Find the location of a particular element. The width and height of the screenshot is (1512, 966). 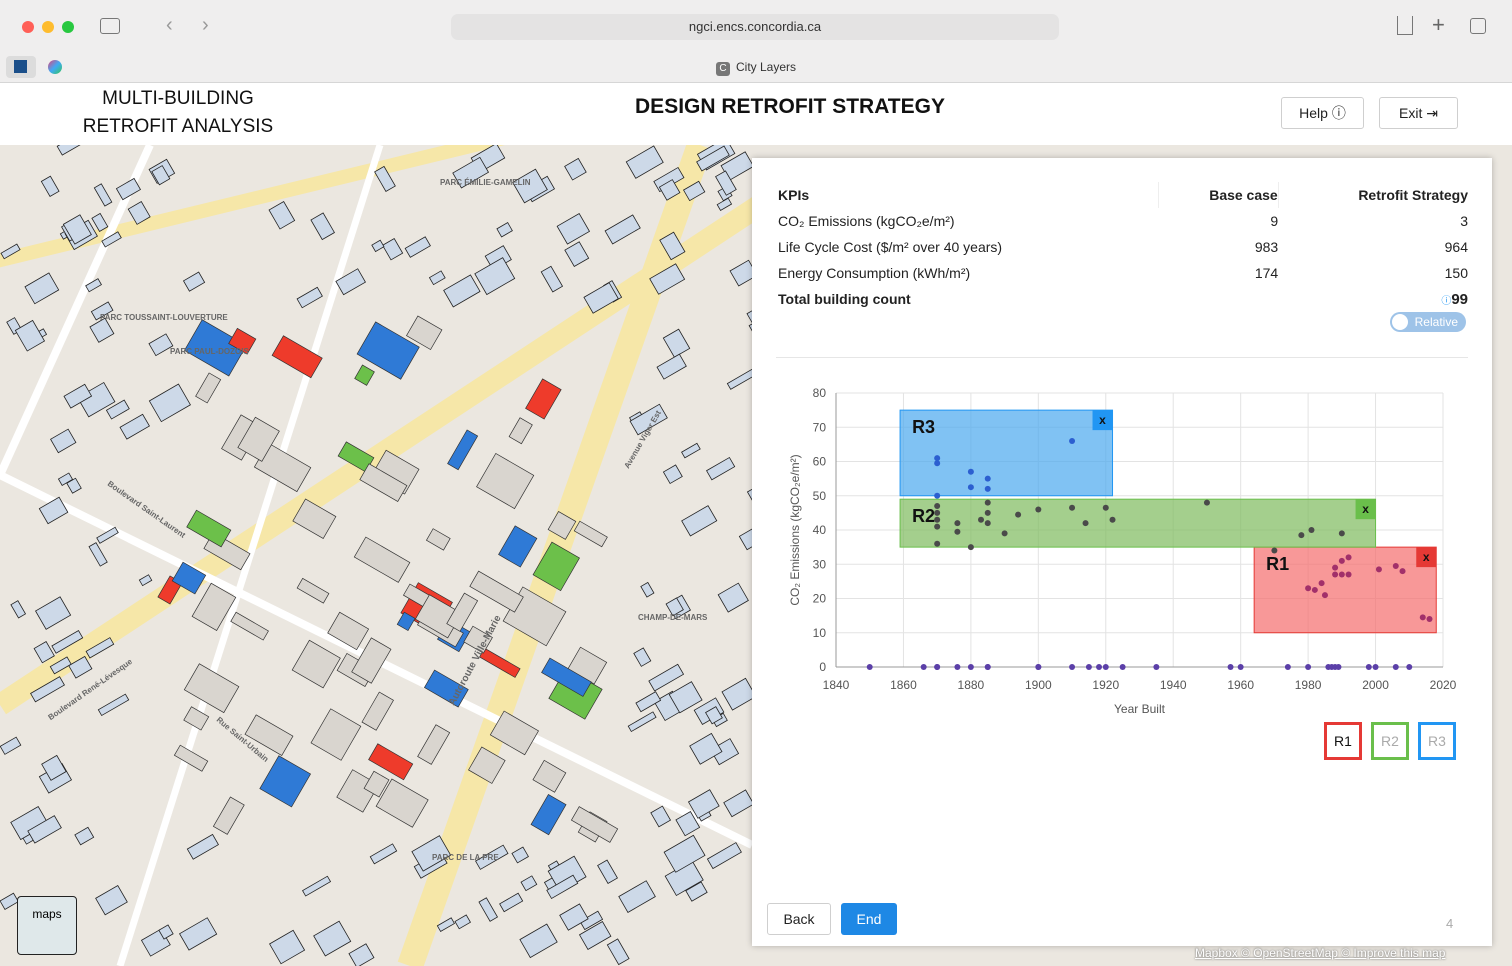

app-title: MULTI-BUILDING RETROFIT ANALYSIS is located at coordinates (178, 113).